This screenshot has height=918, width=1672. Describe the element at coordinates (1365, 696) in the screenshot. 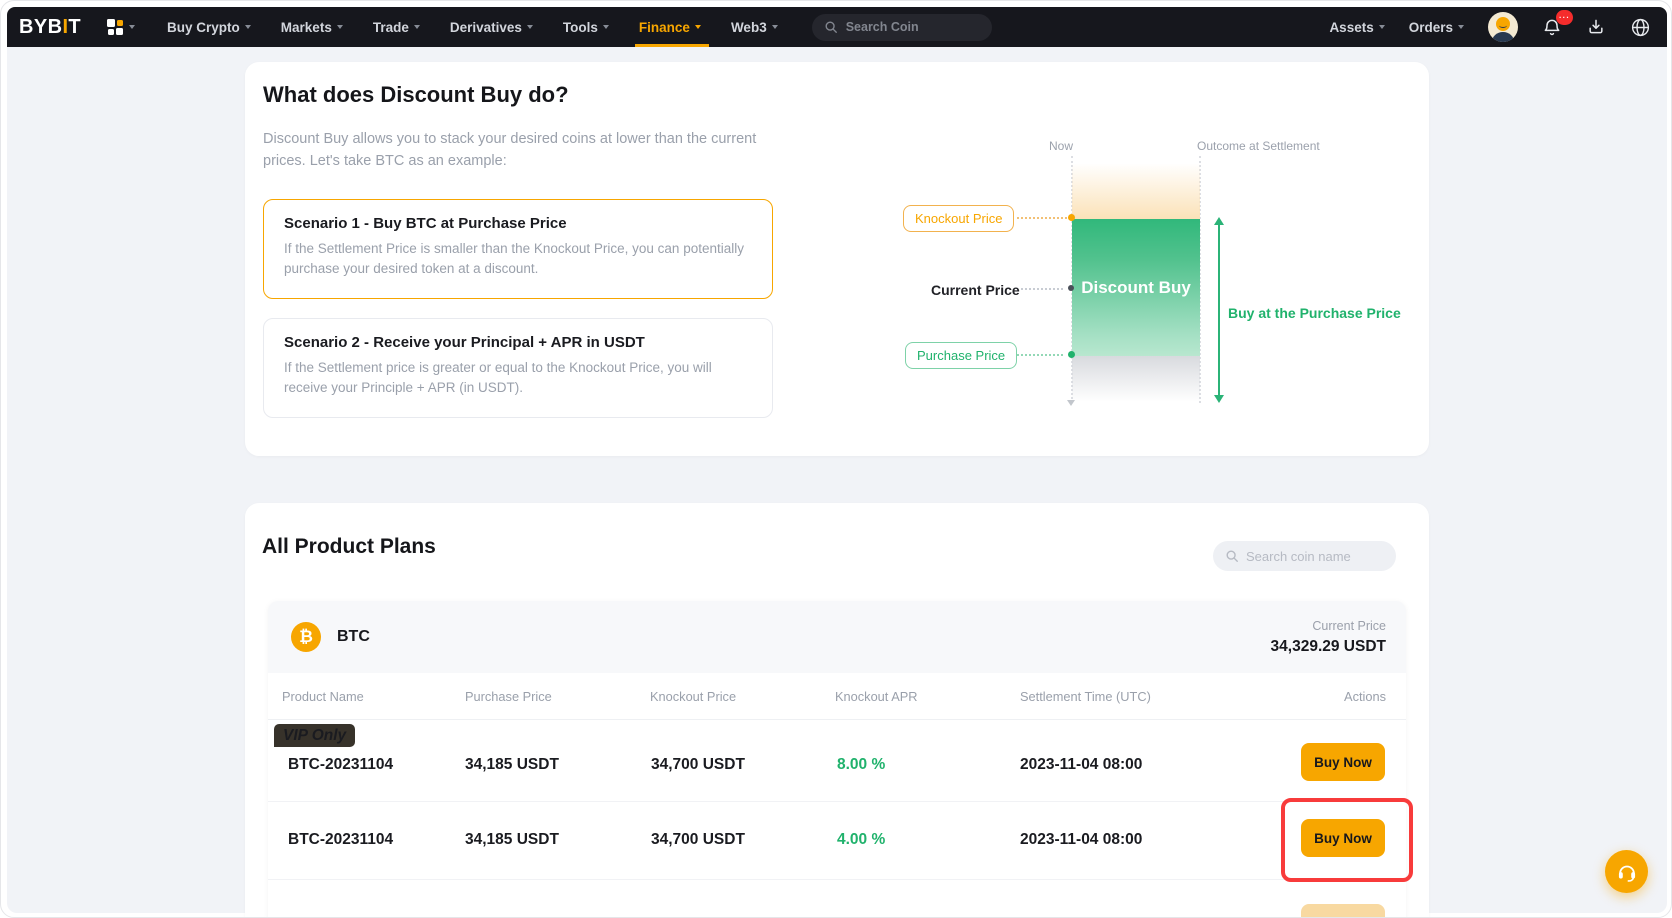

I see `column-actions: Actions` at that location.